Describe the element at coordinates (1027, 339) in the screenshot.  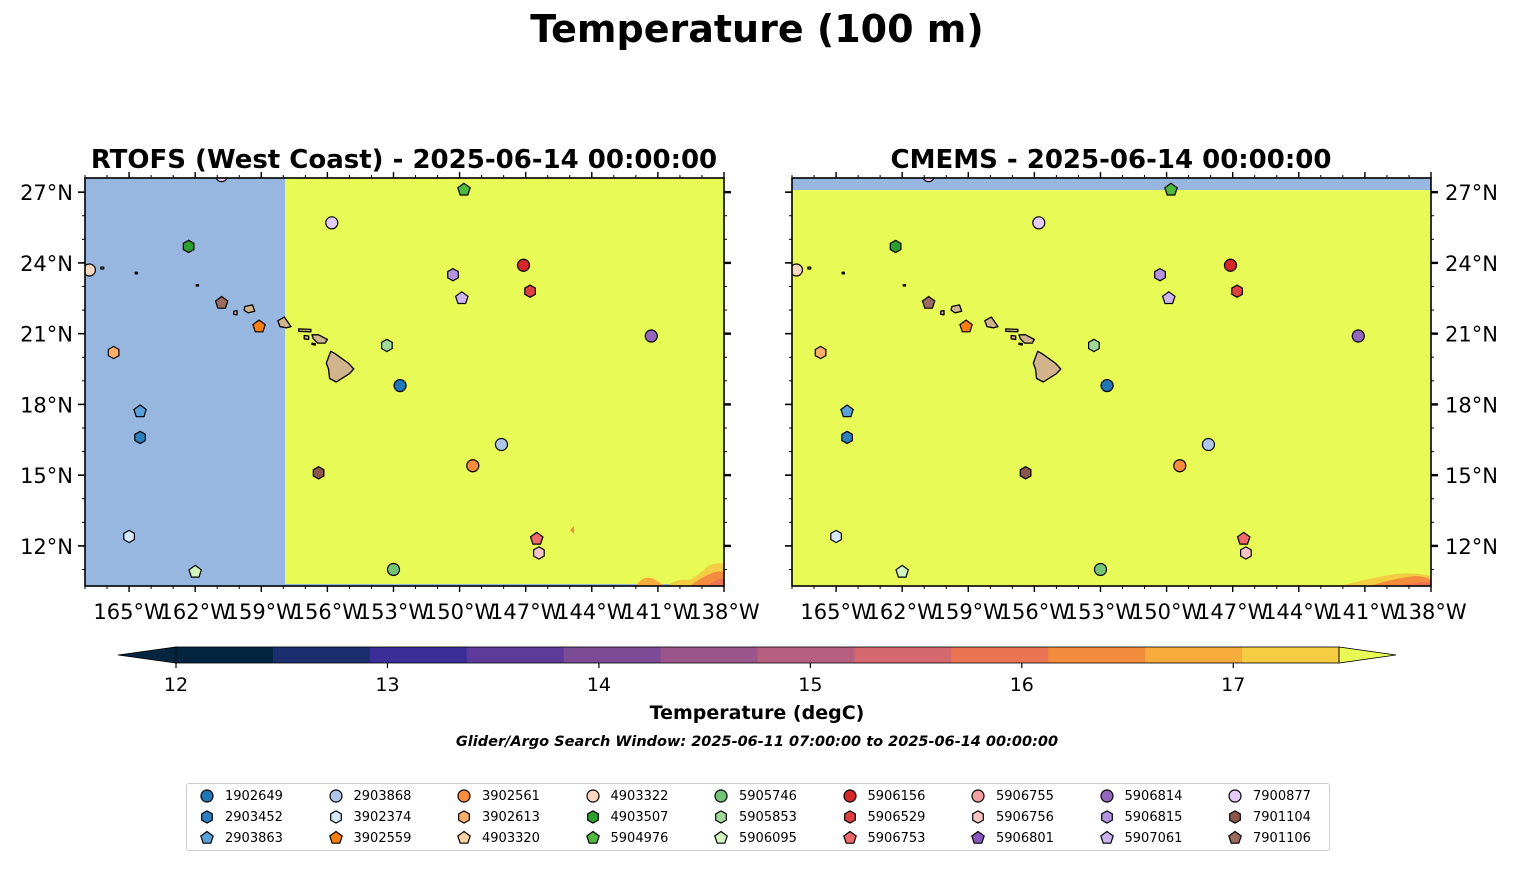
I see `maui-island-right` at that location.